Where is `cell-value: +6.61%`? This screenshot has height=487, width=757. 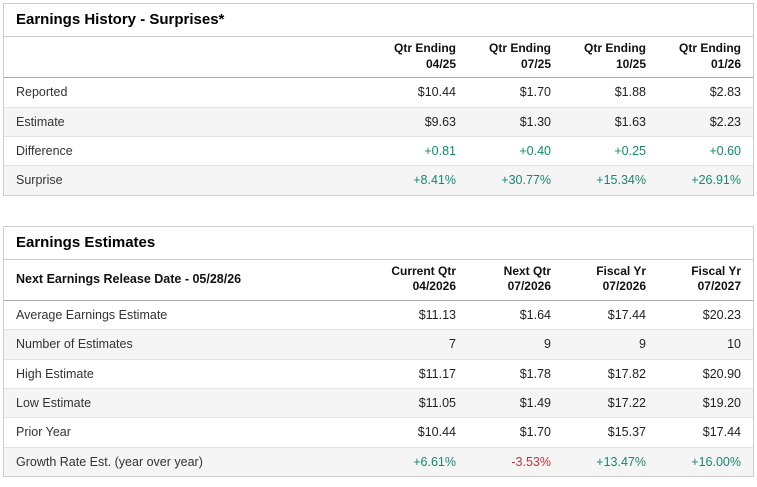
cell-value: +6.61% is located at coordinates (434, 461).